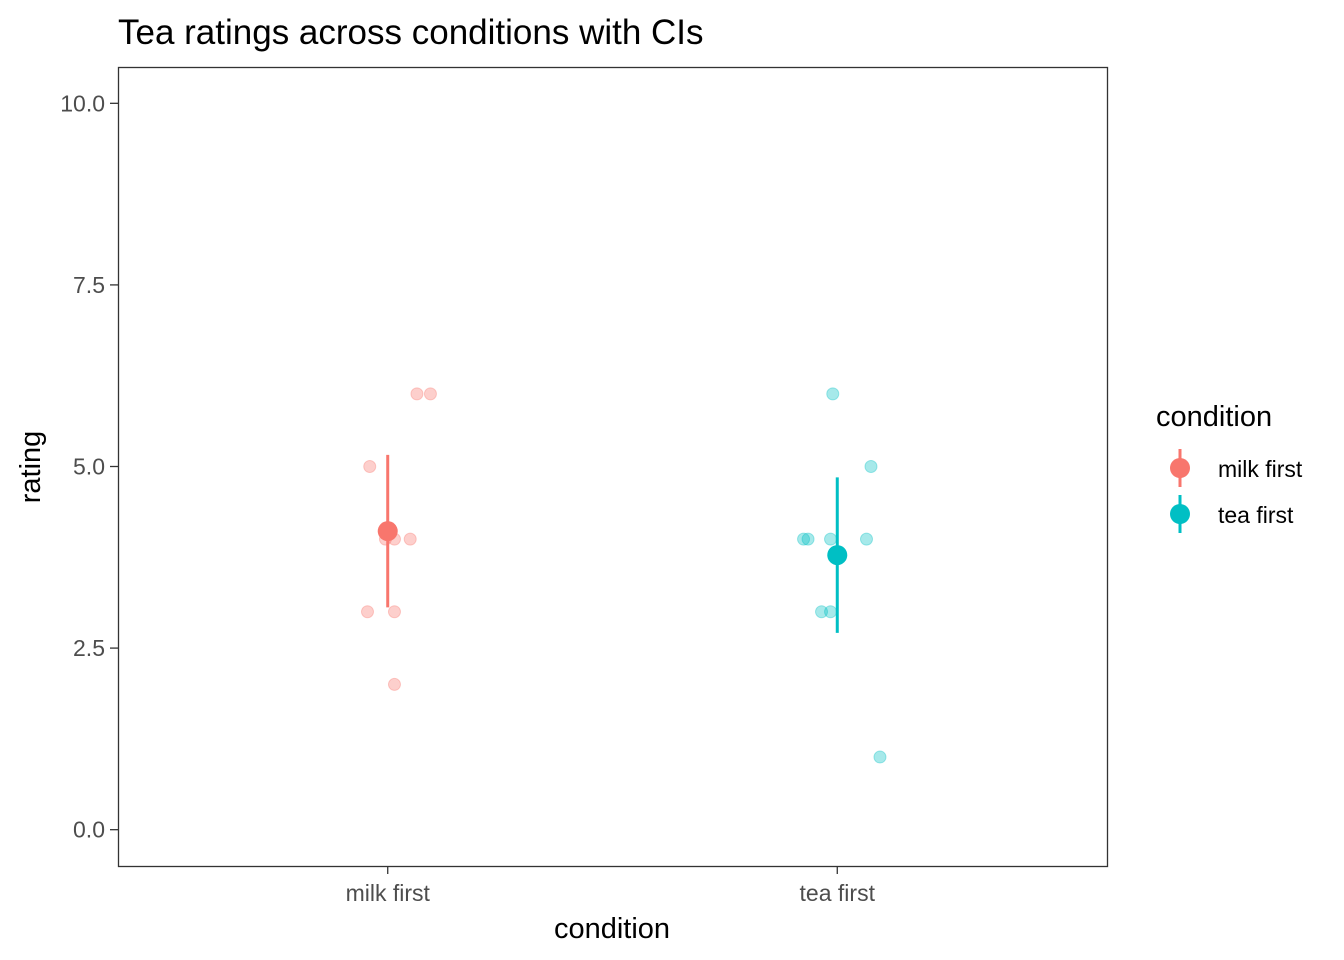 This screenshot has width=1344, height=960. Describe the element at coordinates (1214, 417) in the screenshot. I see `legend-title: condition` at that location.